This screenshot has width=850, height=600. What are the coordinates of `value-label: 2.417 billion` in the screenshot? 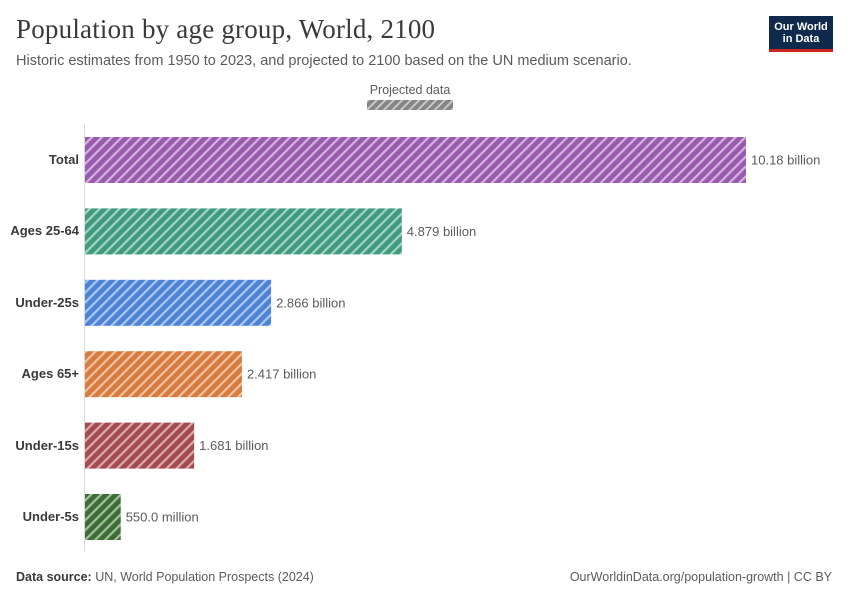 It's located at (281, 374).